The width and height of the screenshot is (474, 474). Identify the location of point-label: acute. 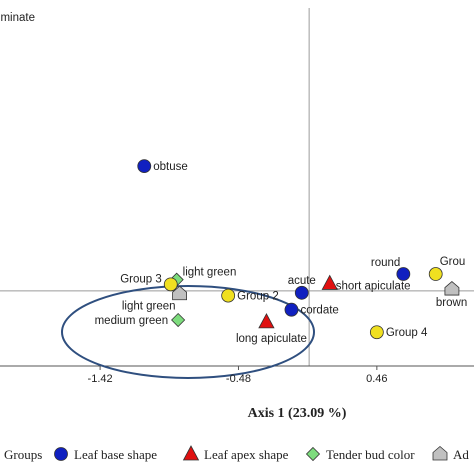
(302, 281).